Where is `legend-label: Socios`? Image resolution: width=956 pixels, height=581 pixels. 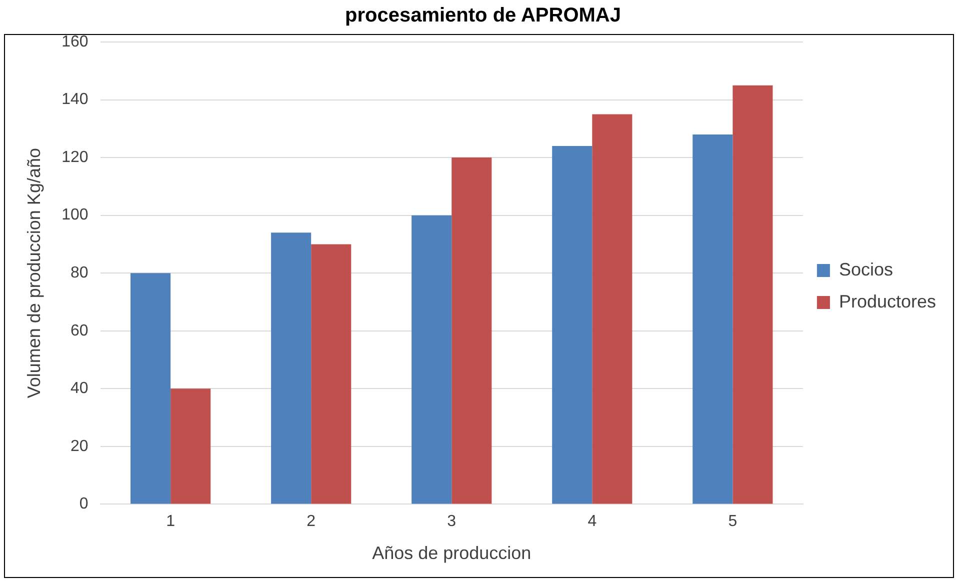 legend-label: Socios is located at coordinates (865, 269).